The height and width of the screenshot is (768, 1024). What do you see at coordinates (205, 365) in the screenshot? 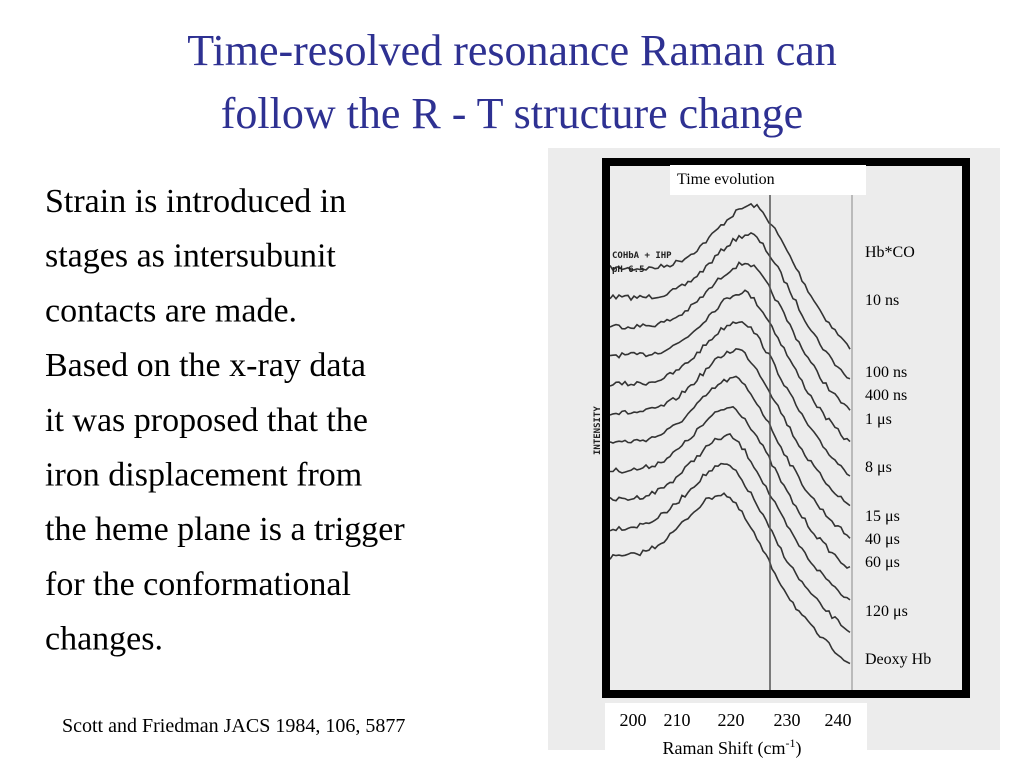
I see `body-line: Based on the x-ray data` at bounding box center [205, 365].